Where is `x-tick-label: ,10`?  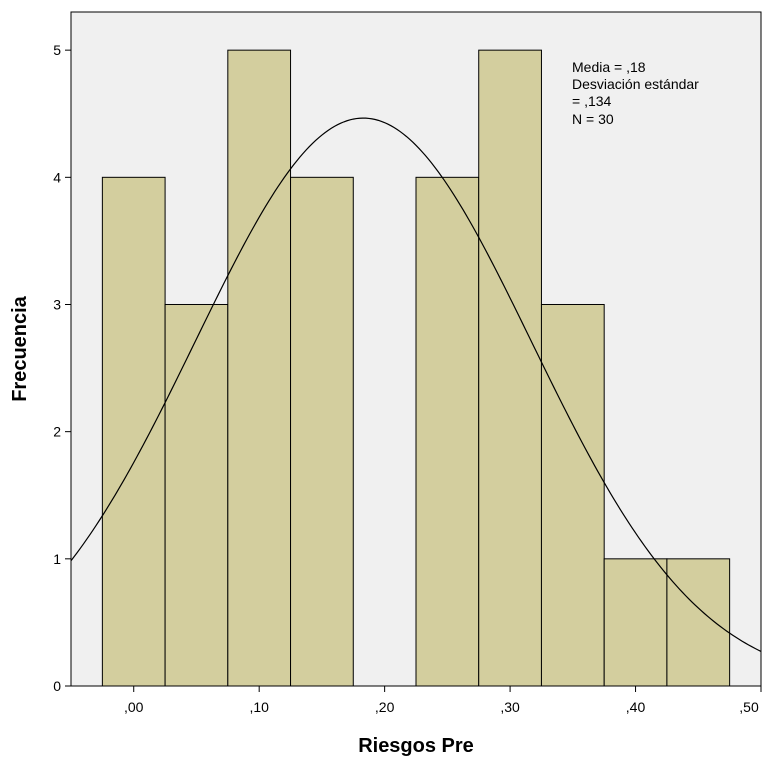
x-tick-label: ,10 is located at coordinates (259, 707).